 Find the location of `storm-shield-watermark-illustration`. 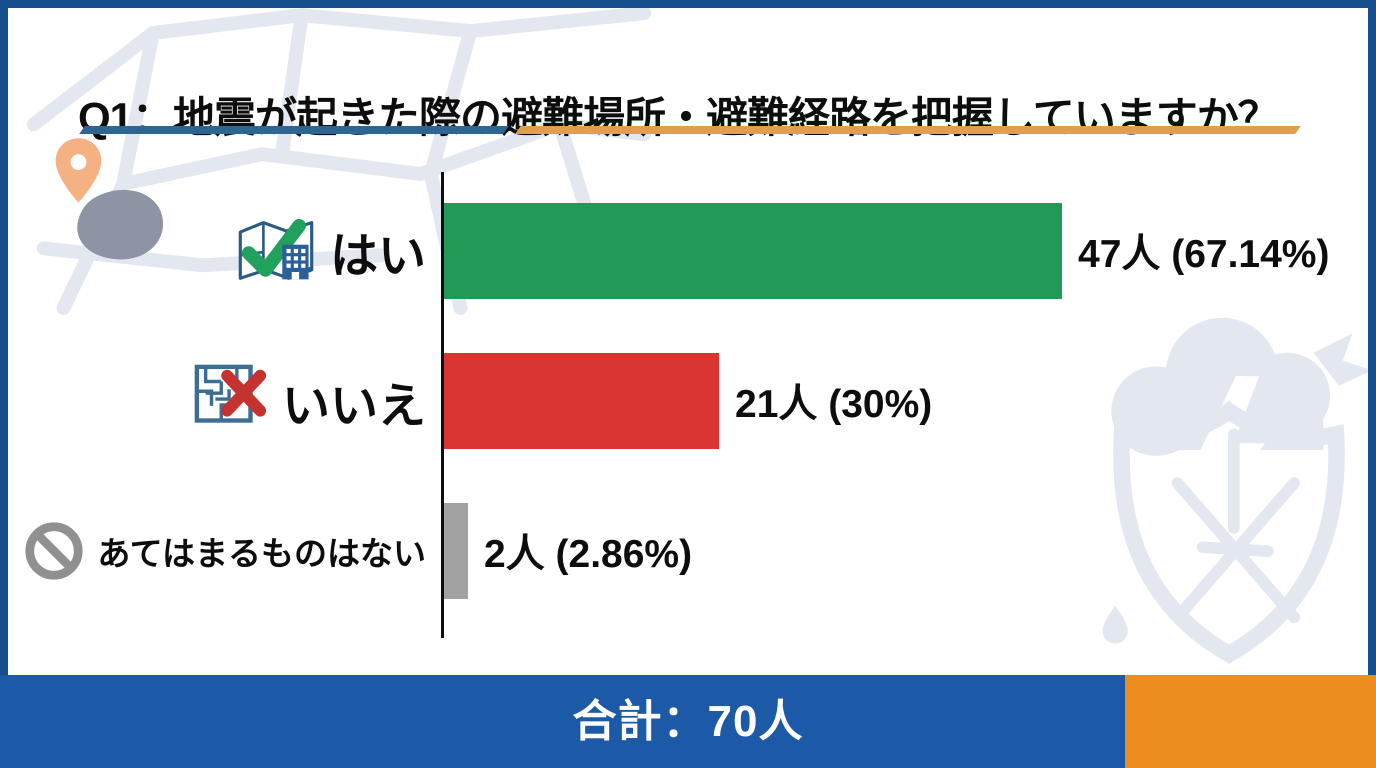

storm-shield-watermark-illustration is located at coordinates (1236, 490).